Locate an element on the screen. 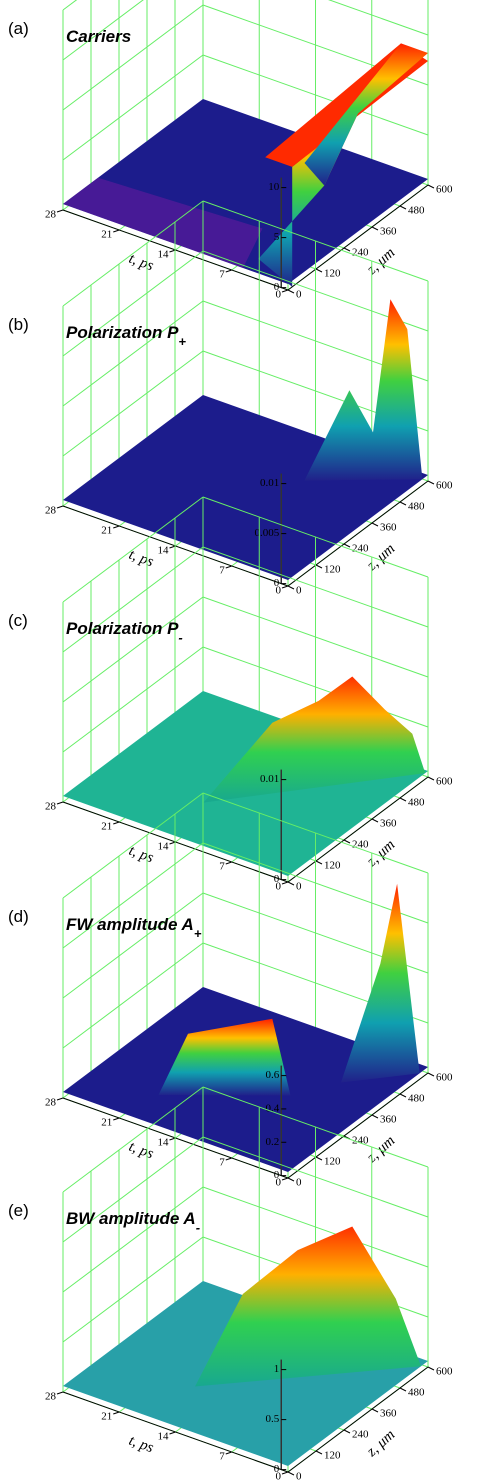 This screenshot has width=500, height=1484. t-tick-label: 7 is located at coordinates (222, 867).